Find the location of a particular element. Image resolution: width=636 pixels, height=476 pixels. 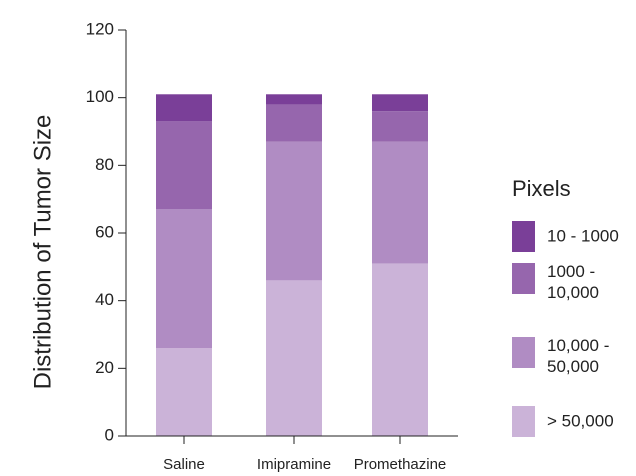

y-tick-label: 60 is located at coordinates (104, 231).